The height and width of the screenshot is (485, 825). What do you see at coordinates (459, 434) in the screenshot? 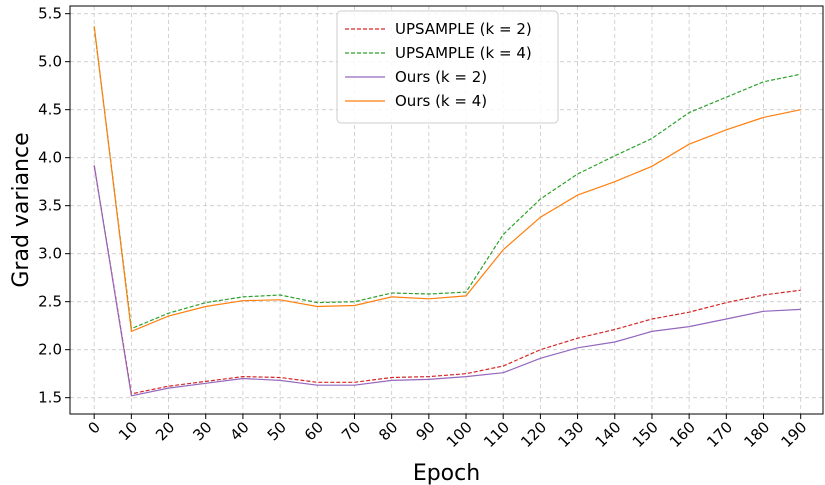
I see `x-tick-label: 100` at bounding box center [459, 434].